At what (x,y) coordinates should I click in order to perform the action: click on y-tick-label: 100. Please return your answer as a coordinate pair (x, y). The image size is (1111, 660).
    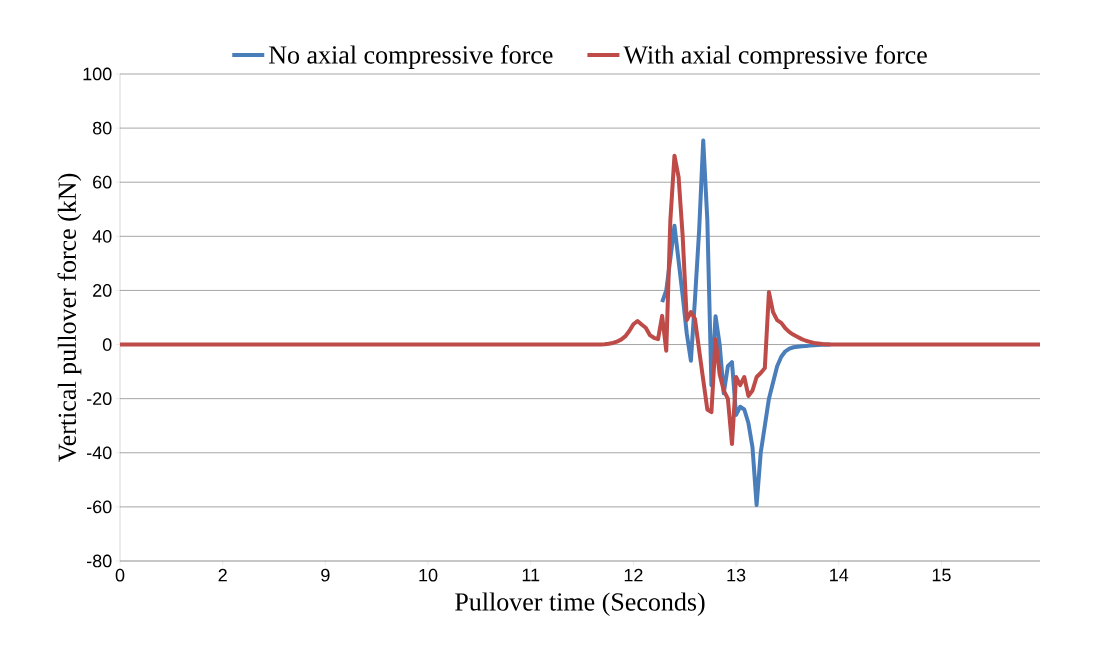
    Looking at the image, I should click on (97, 74).